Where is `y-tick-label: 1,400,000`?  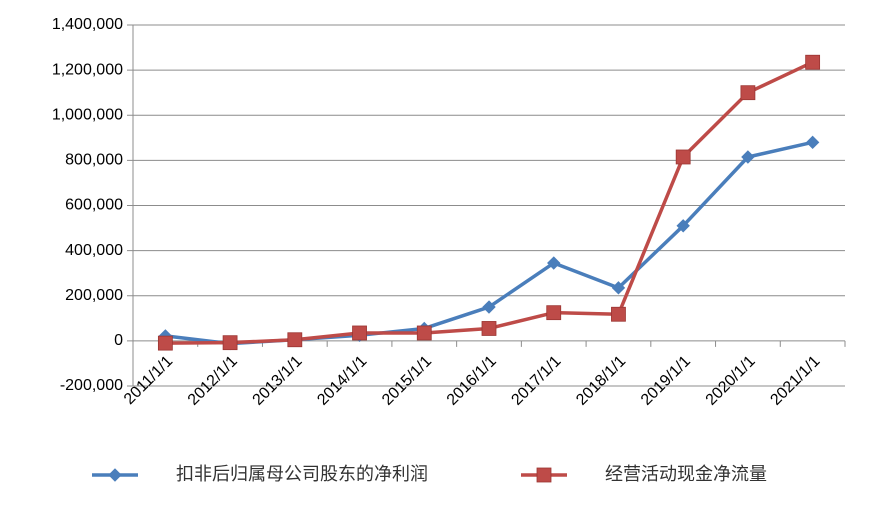 y-tick-label: 1,400,000 is located at coordinates (87, 24).